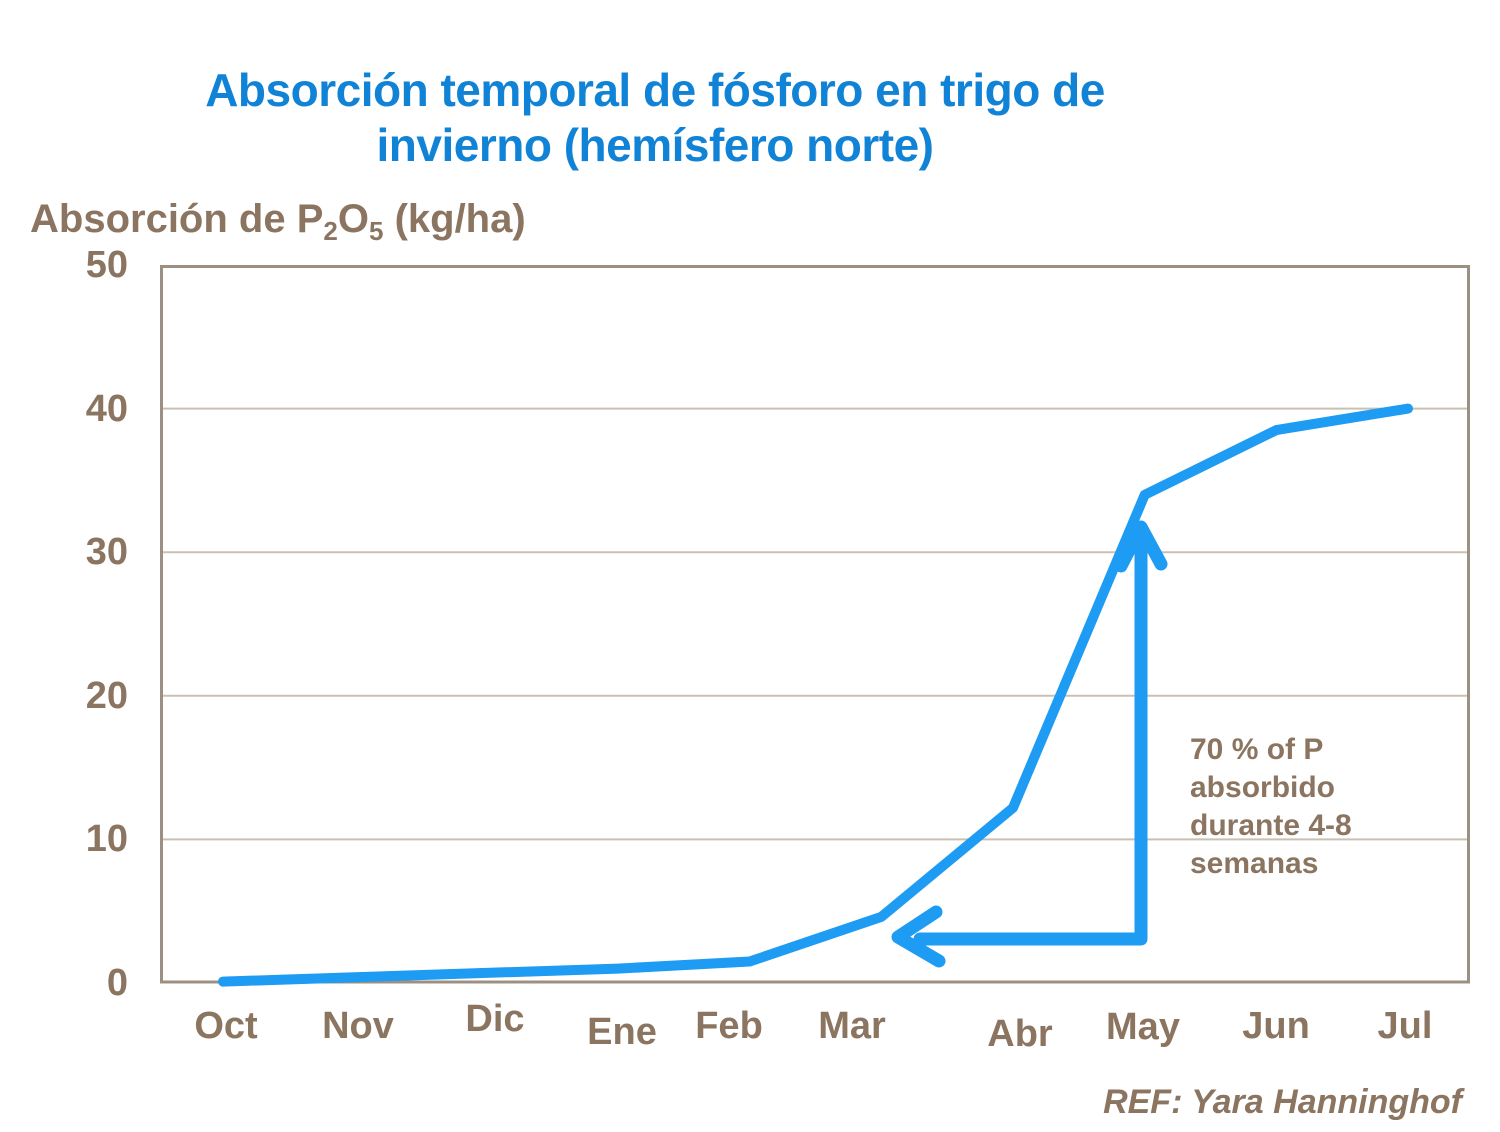 The image size is (1500, 1132). I want to click on annotation-text: 70 % of P absorbido durante 4-8 semanas, so click(1271, 807).